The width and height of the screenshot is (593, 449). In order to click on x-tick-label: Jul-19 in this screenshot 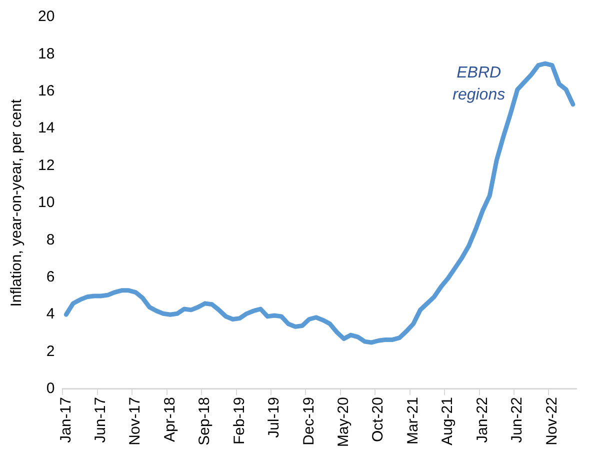, I will do `click(274, 417)`.